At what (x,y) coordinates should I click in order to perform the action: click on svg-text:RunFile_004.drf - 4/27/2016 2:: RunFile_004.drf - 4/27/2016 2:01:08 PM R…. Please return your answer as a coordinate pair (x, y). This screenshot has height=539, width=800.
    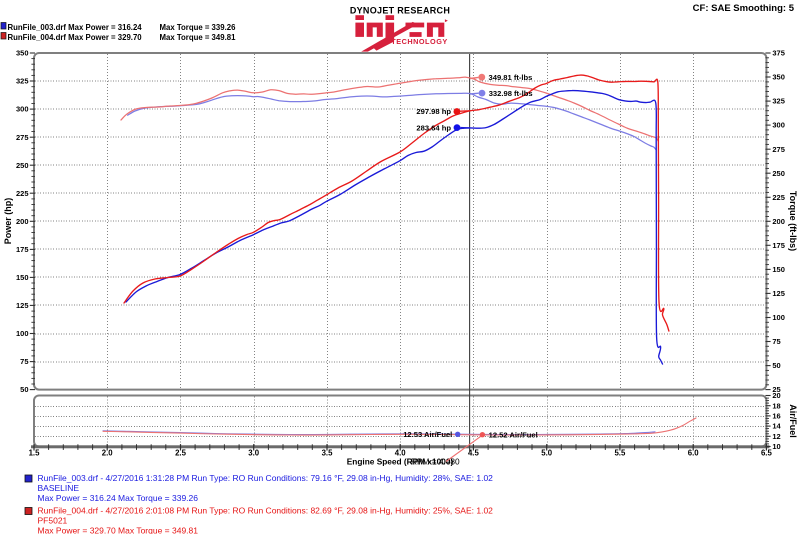
    Looking at the image, I should click on (266, 511).